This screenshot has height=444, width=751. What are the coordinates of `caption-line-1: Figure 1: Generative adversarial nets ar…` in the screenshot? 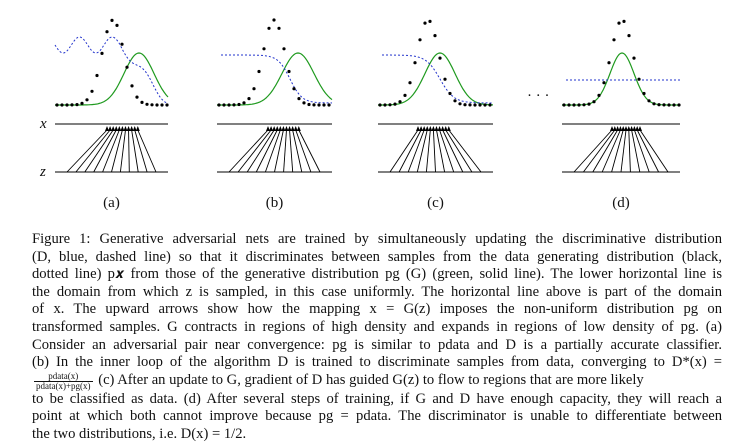 It's located at (377, 239).